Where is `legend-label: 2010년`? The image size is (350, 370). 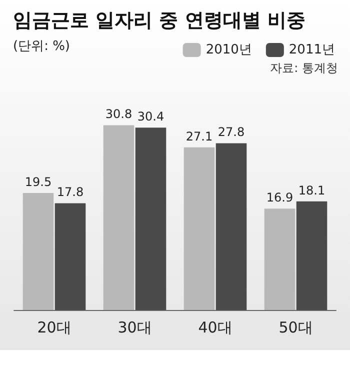
legend-label: 2010년 is located at coordinates (229, 50).